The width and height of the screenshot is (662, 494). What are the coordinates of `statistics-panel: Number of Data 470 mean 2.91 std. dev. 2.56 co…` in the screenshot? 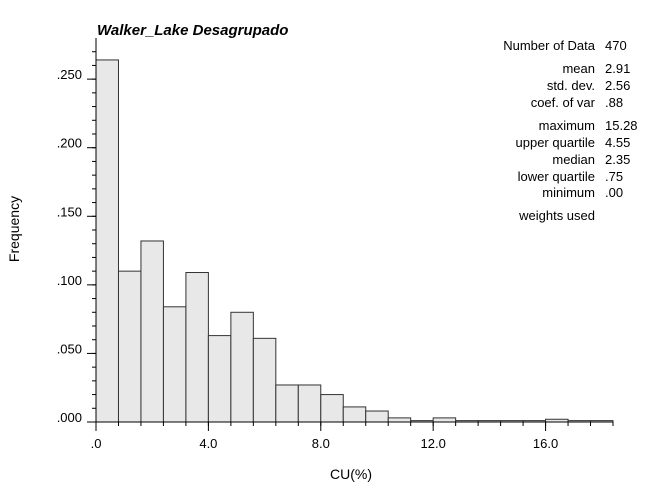 It's located at (570, 130).